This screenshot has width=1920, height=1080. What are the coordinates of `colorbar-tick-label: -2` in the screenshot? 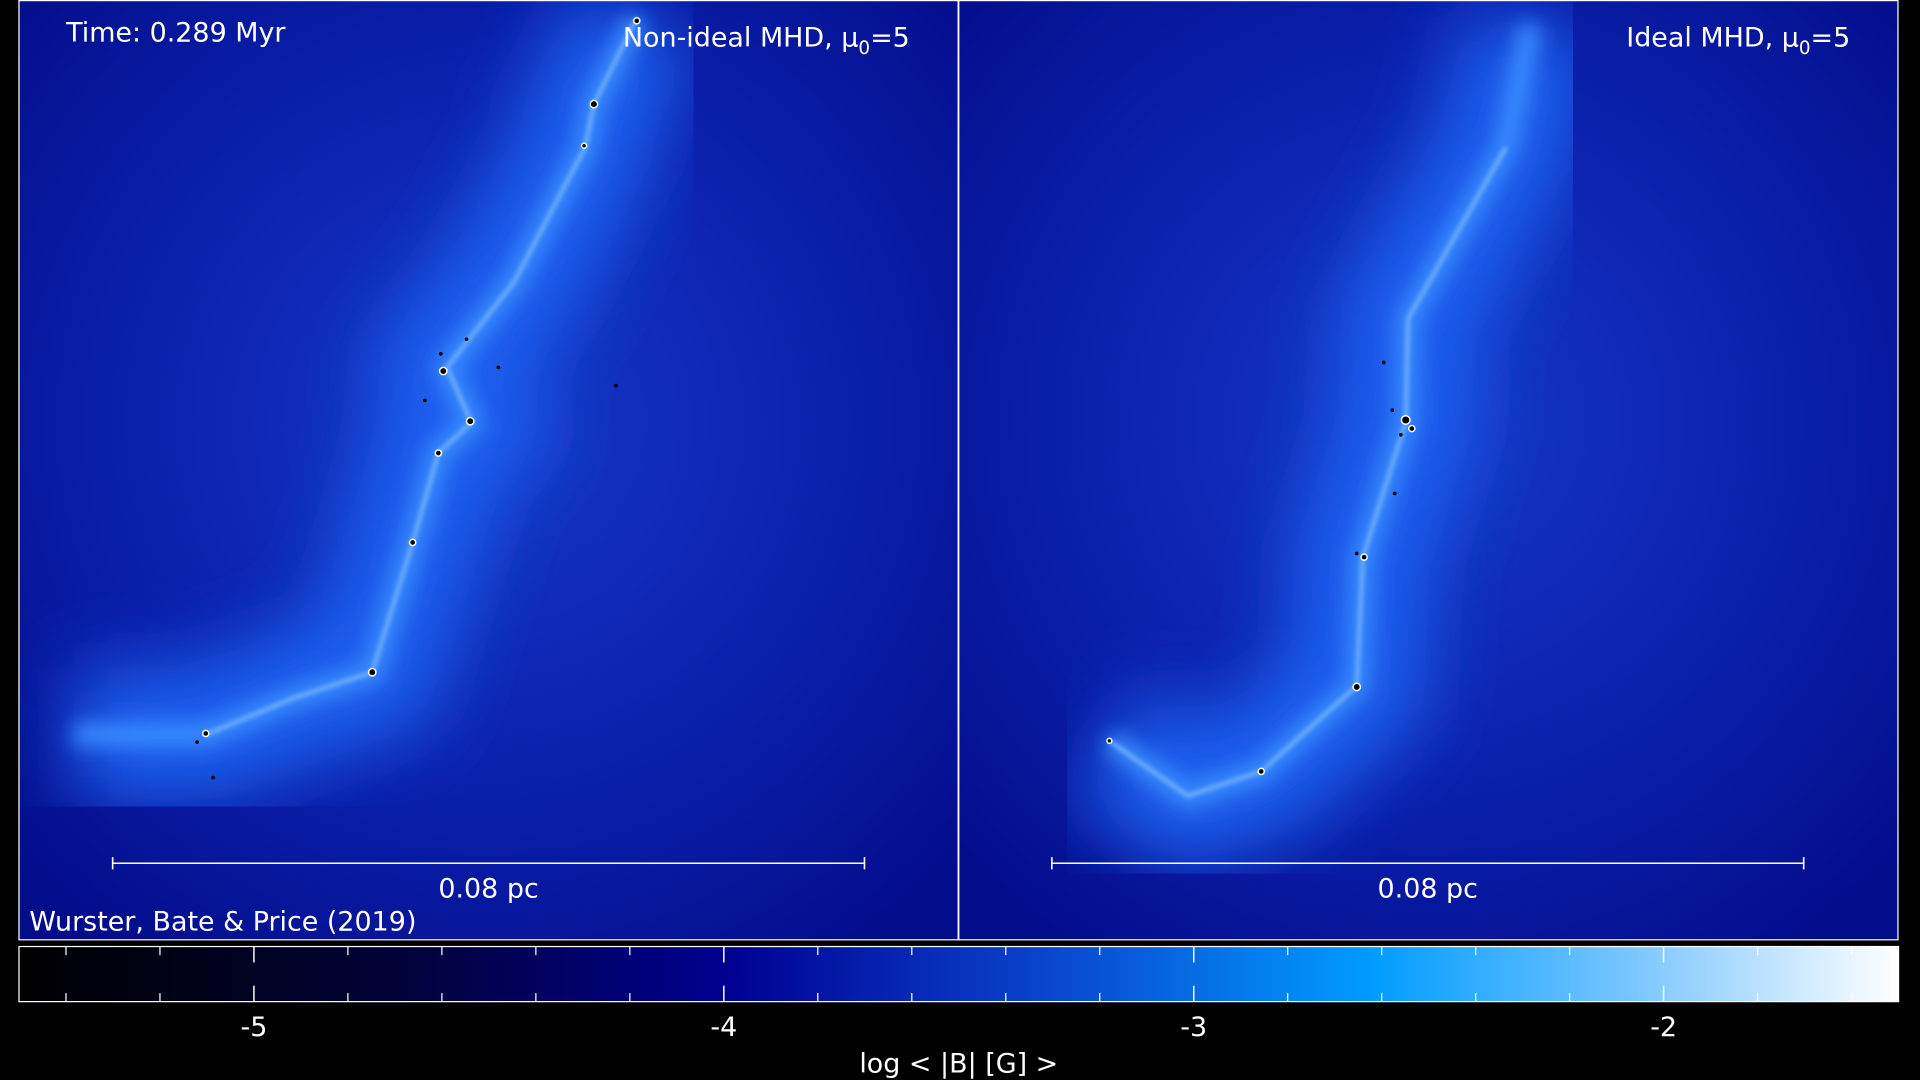 It's located at (1663, 1027).